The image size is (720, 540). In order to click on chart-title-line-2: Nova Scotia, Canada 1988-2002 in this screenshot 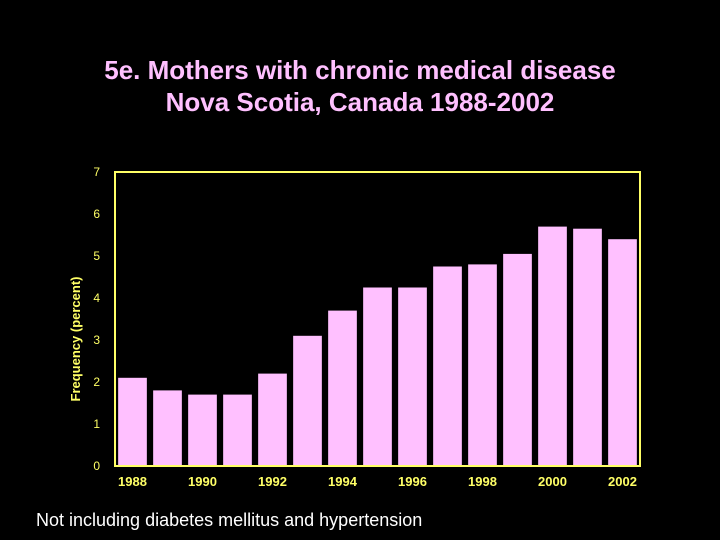, I will do `click(360, 102)`.